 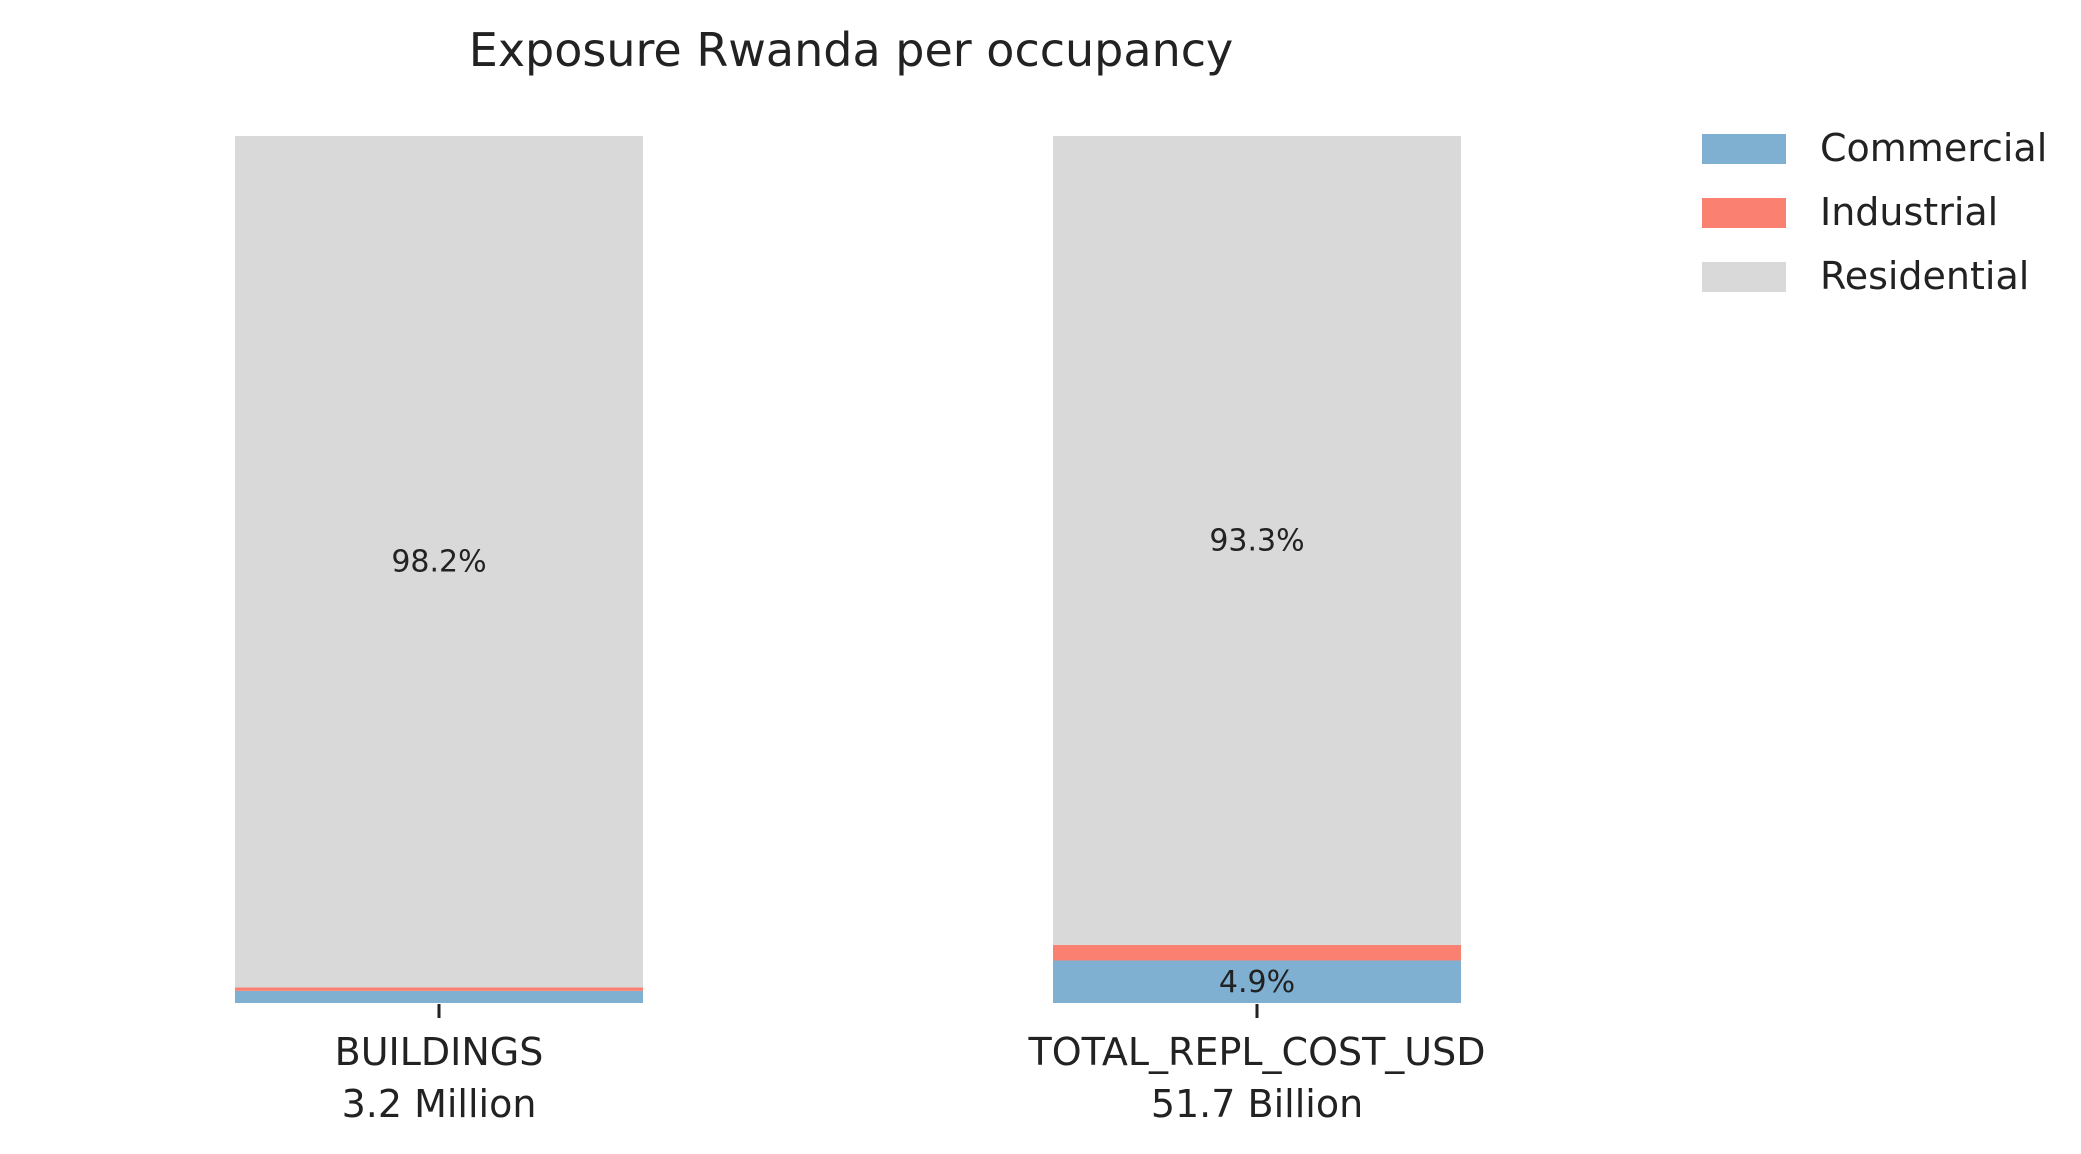 I want to click on x-tick-total-1: 51.7 Billion, so click(x=1257, y=1104).